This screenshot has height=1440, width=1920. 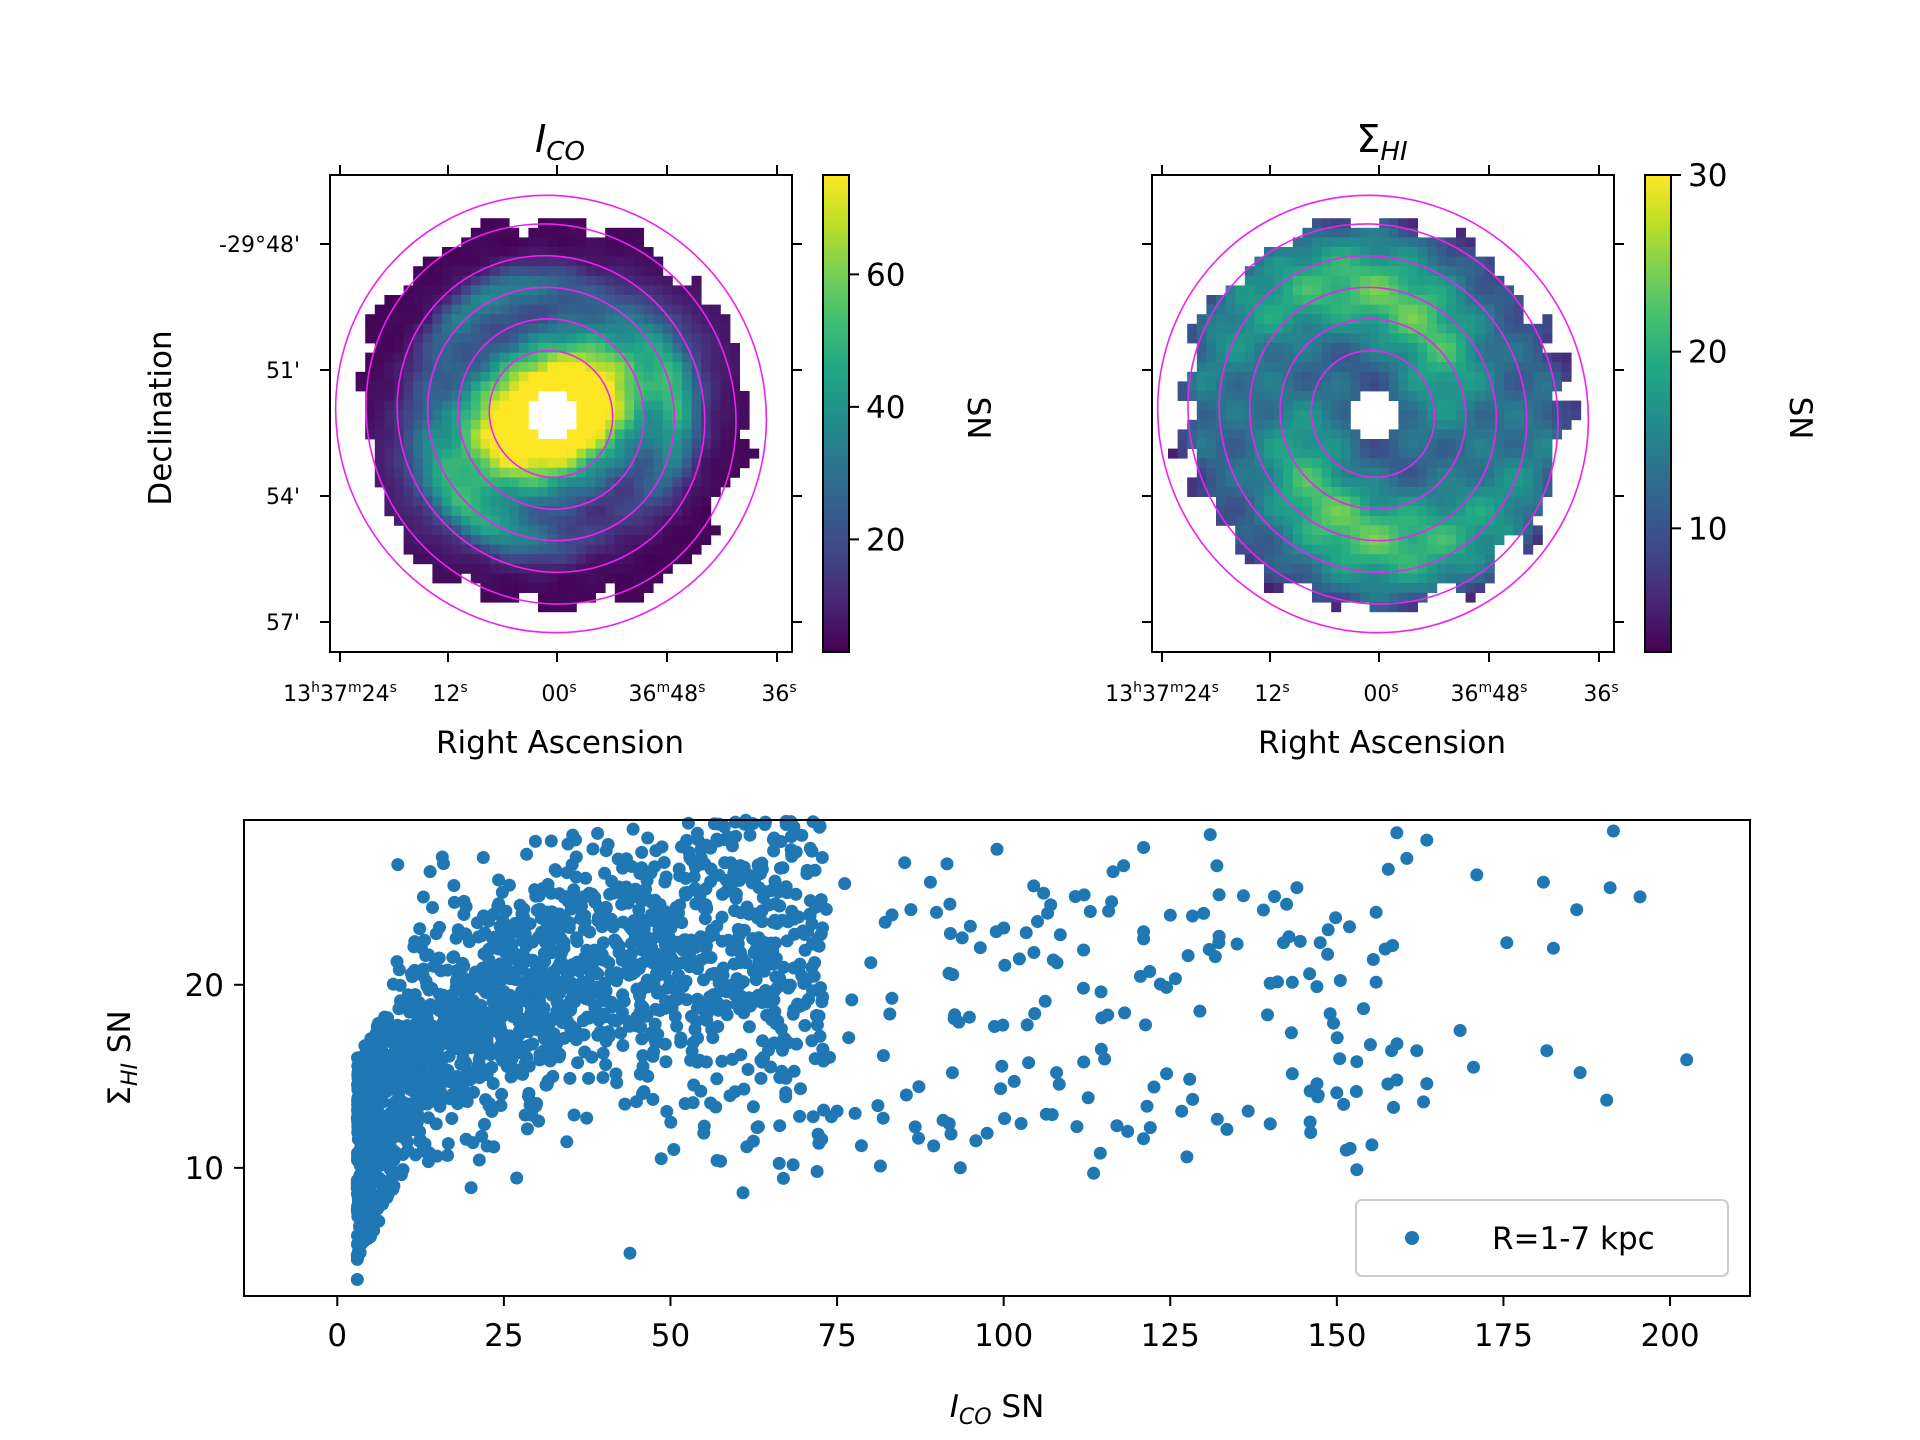 What do you see at coordinates (1417, 1051) in the screenshot?
I see `scatter-point-1970` at bounding box center [1417, 1051].